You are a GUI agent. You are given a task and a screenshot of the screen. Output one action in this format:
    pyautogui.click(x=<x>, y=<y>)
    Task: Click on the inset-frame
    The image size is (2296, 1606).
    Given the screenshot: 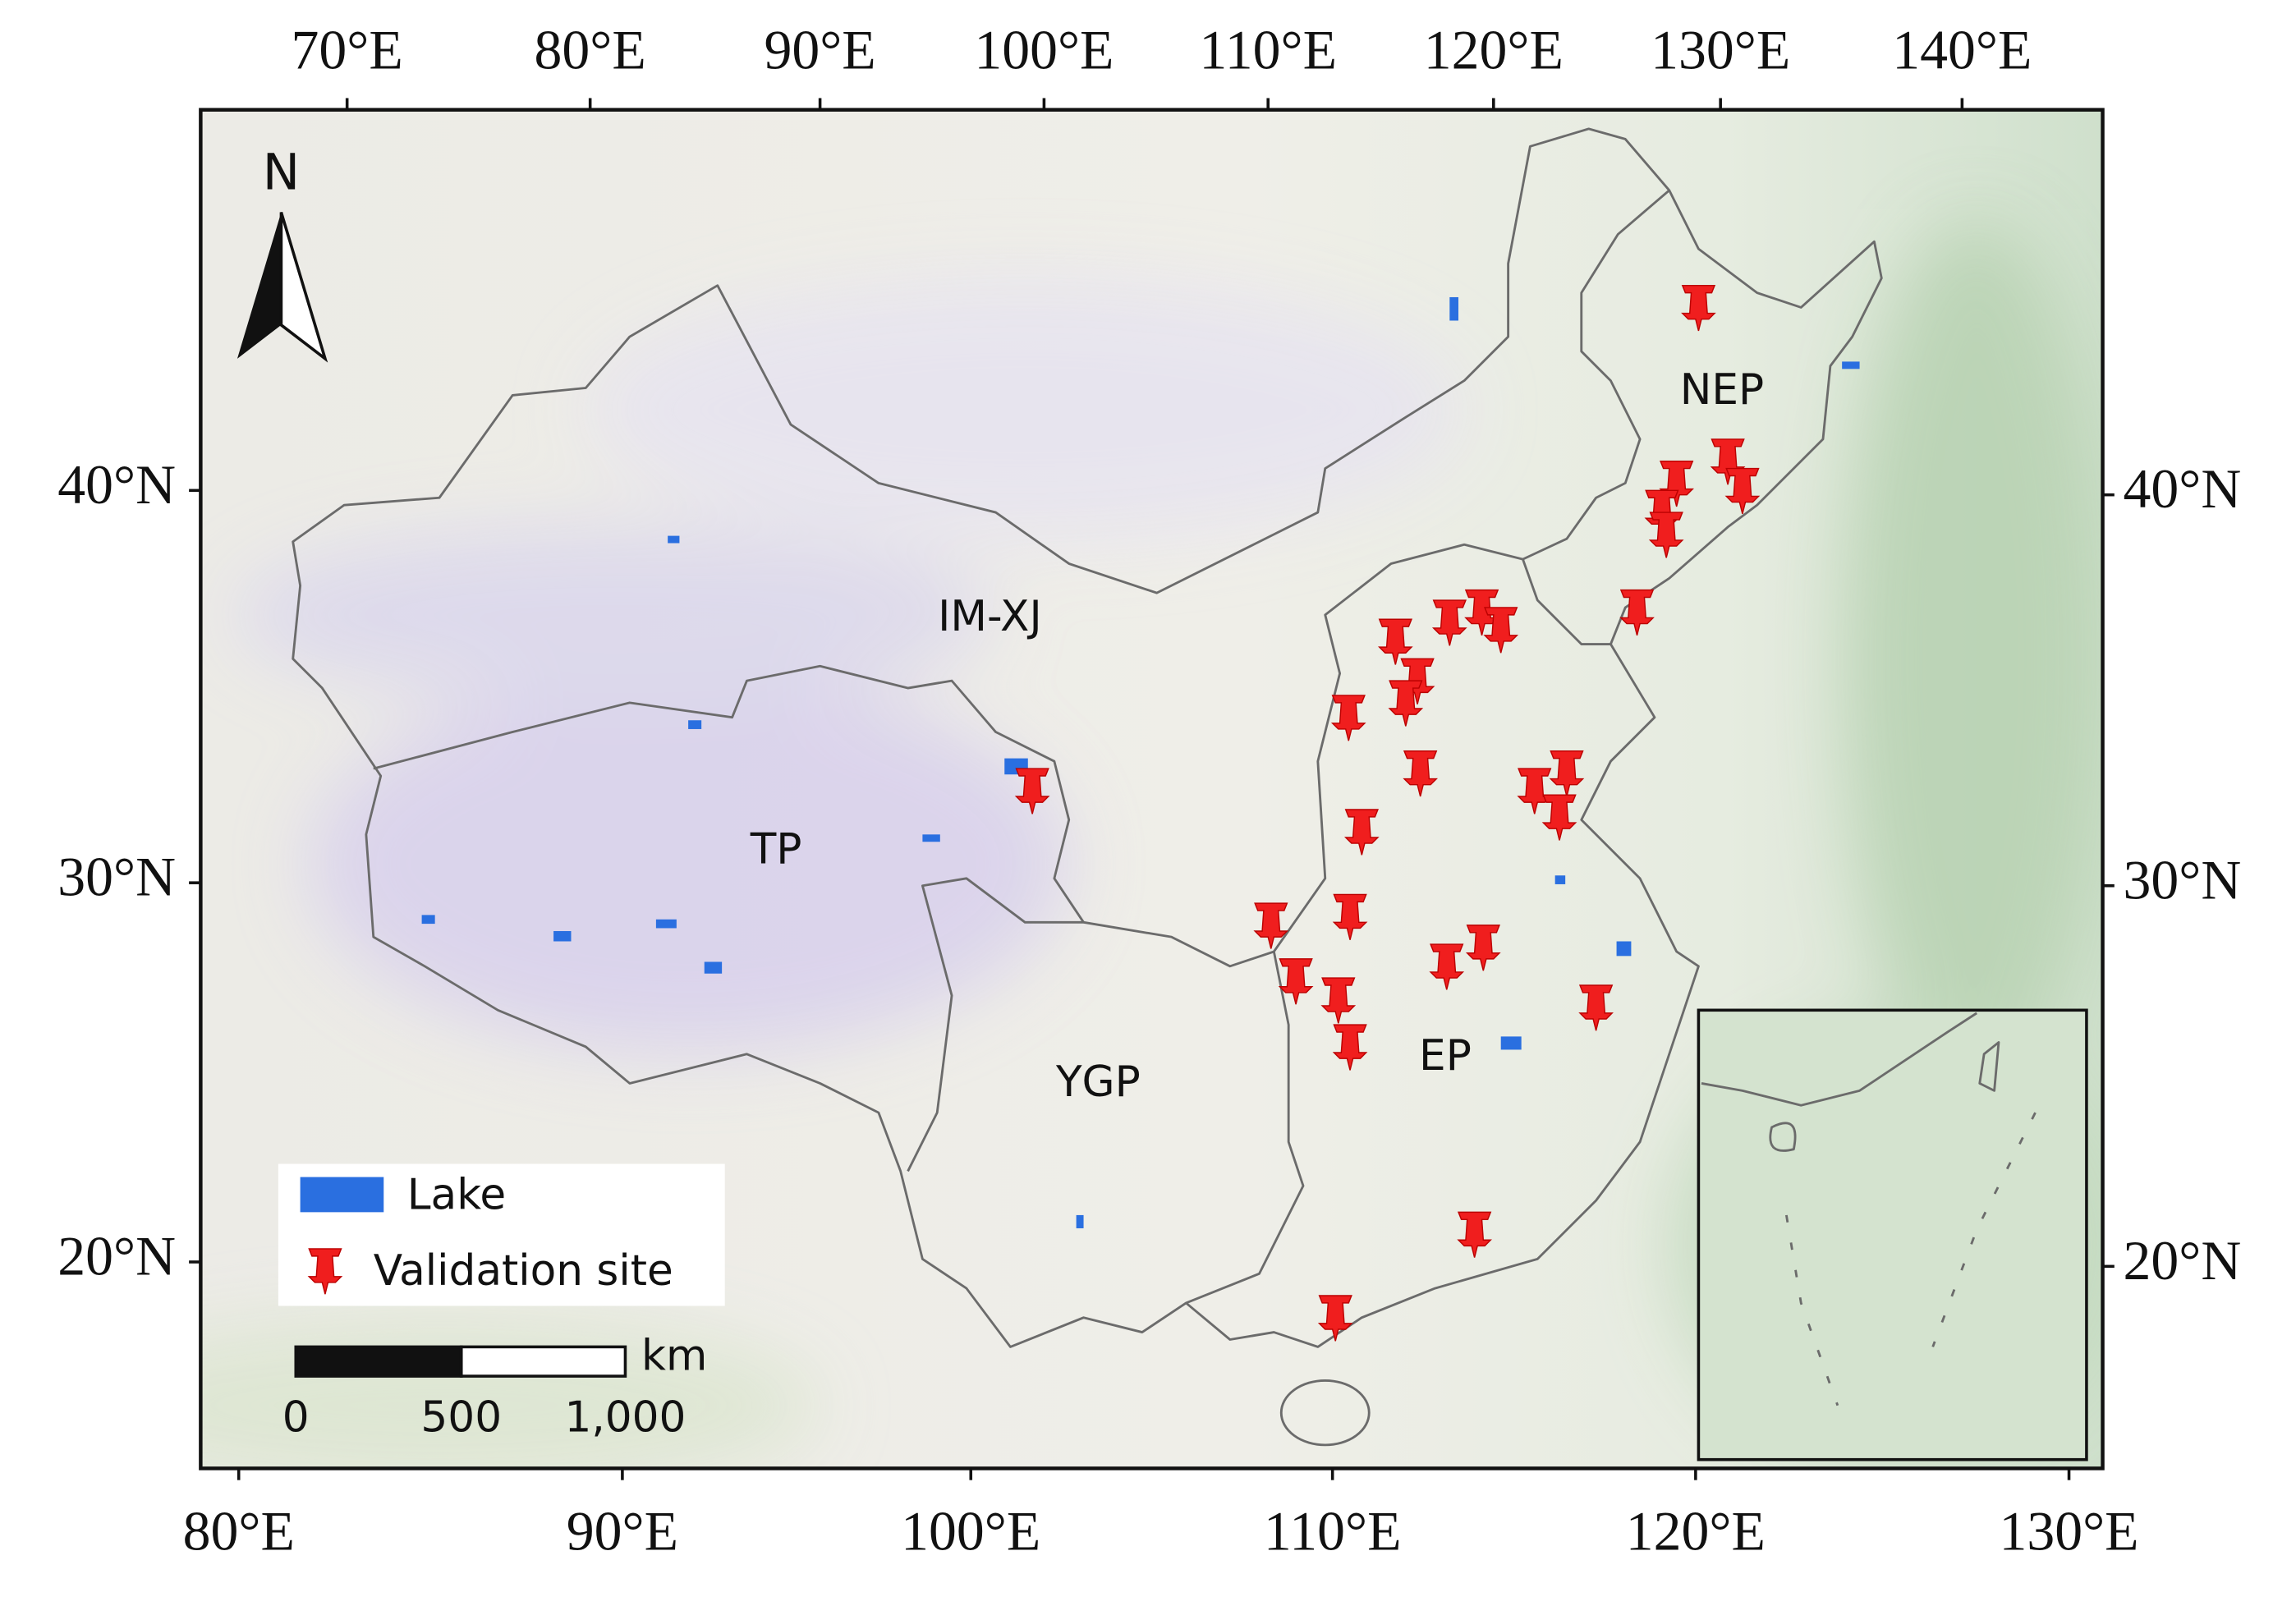 What is the action you would take?
    pyautogui.click(x=1892, y=1234)
    